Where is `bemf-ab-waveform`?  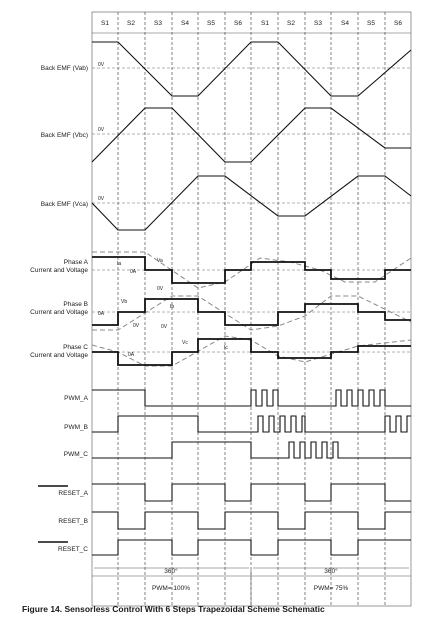 bemf-ab-waveform is located at coordinates (252, 69).